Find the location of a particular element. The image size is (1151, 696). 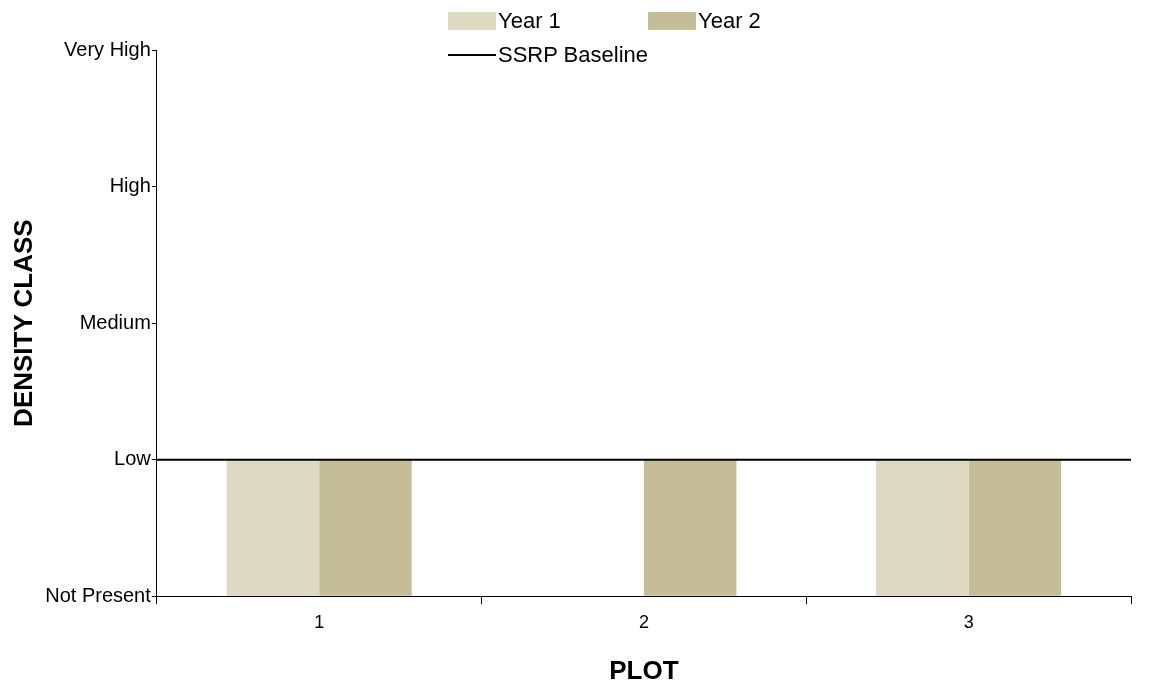

x-tick-label: 2 is located at coordinates (643, 621).